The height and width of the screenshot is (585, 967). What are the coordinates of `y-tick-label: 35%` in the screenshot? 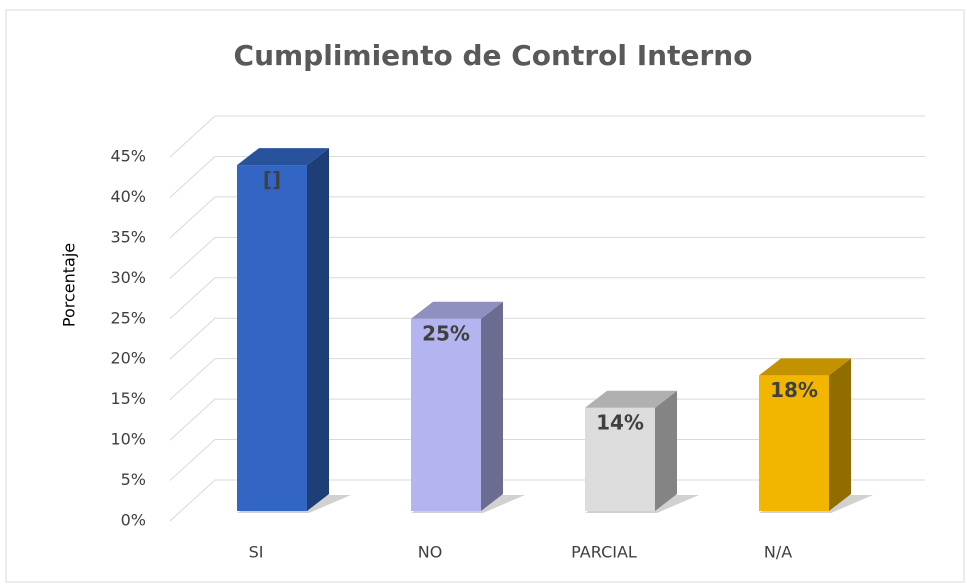 It's located at (128, 236).